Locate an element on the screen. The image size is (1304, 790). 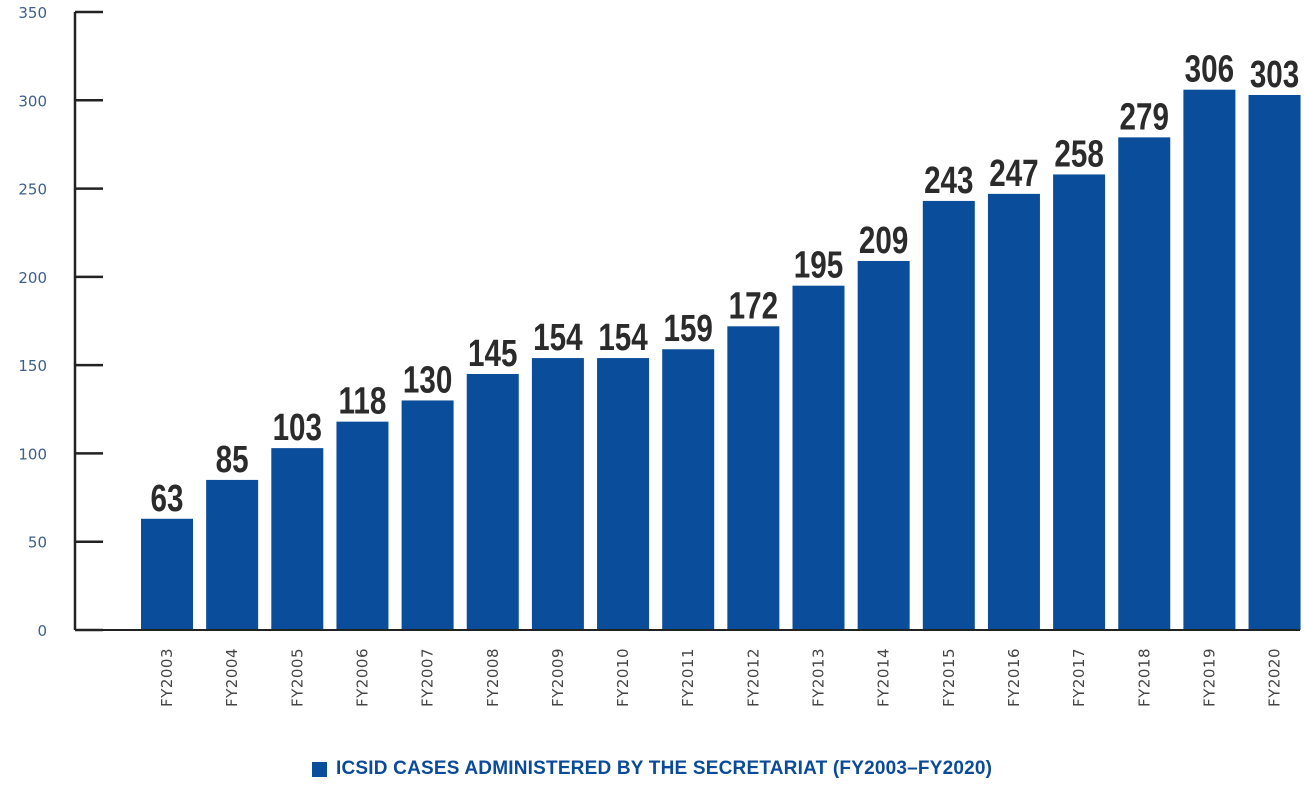
x-tick-label: FY2007 is located at coordinates (428, 677).